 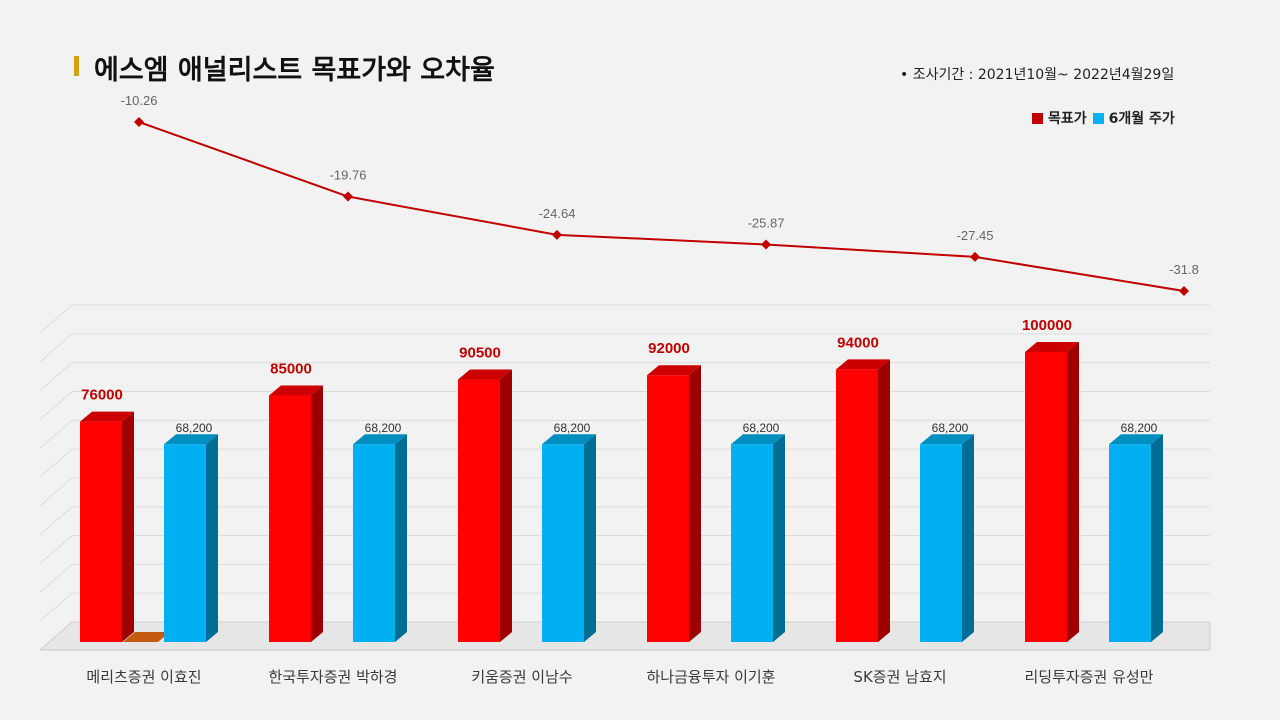 What do you see at coordinates (76, 66) in the screenshot?
I see `title-accent-bar` at bounding box center [76, 66].